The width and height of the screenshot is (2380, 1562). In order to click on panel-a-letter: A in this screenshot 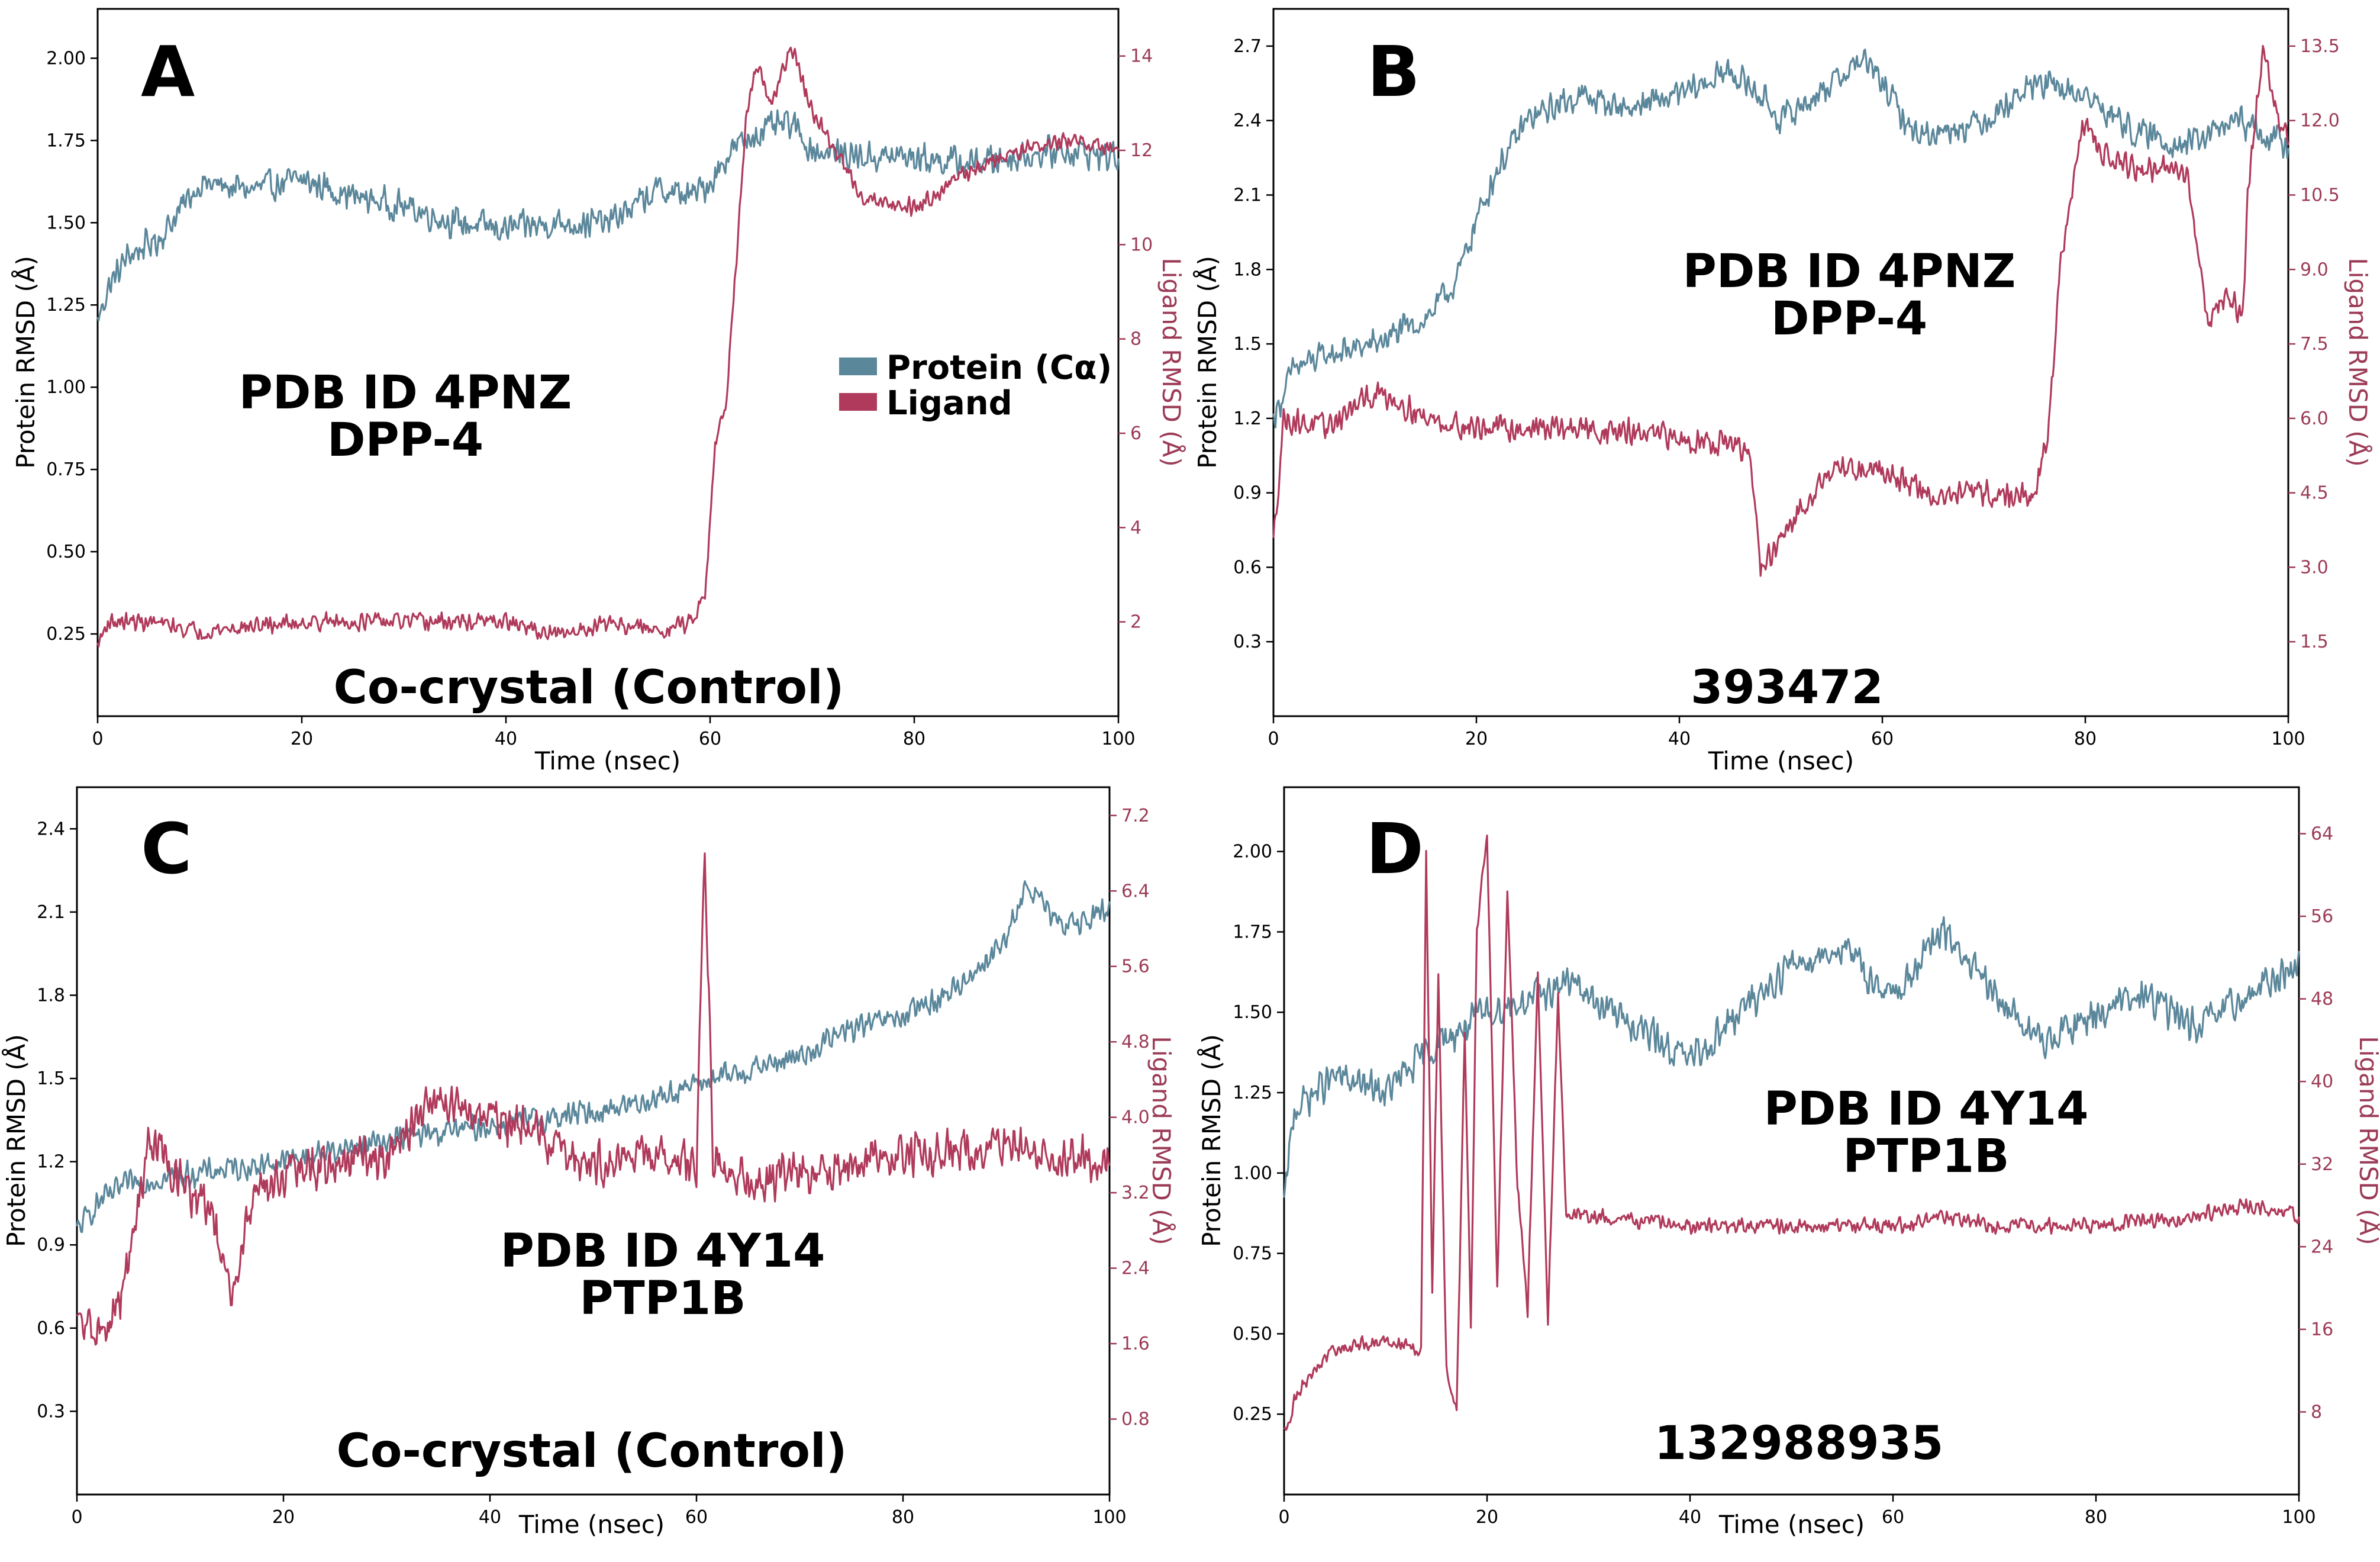, I will do `click(168, 71)`.